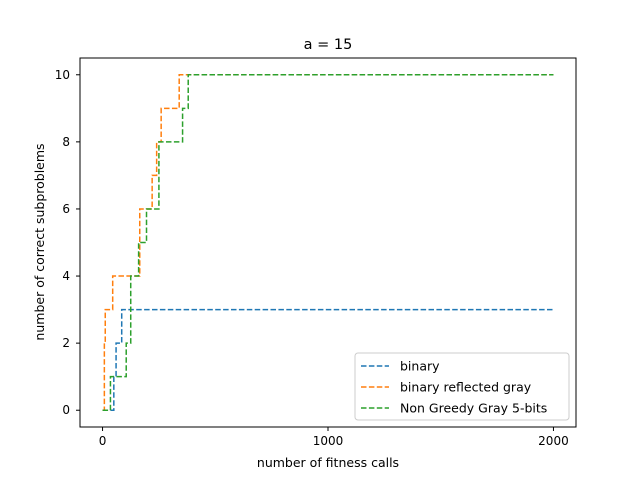 Image resolution: width=640 pixels, height=480 pixels. What do you see at coordinates (473, 408) in the screenshot?
I see `legend-label: Non Greedy Gray 5-bits` at bounding box center [473, 408].